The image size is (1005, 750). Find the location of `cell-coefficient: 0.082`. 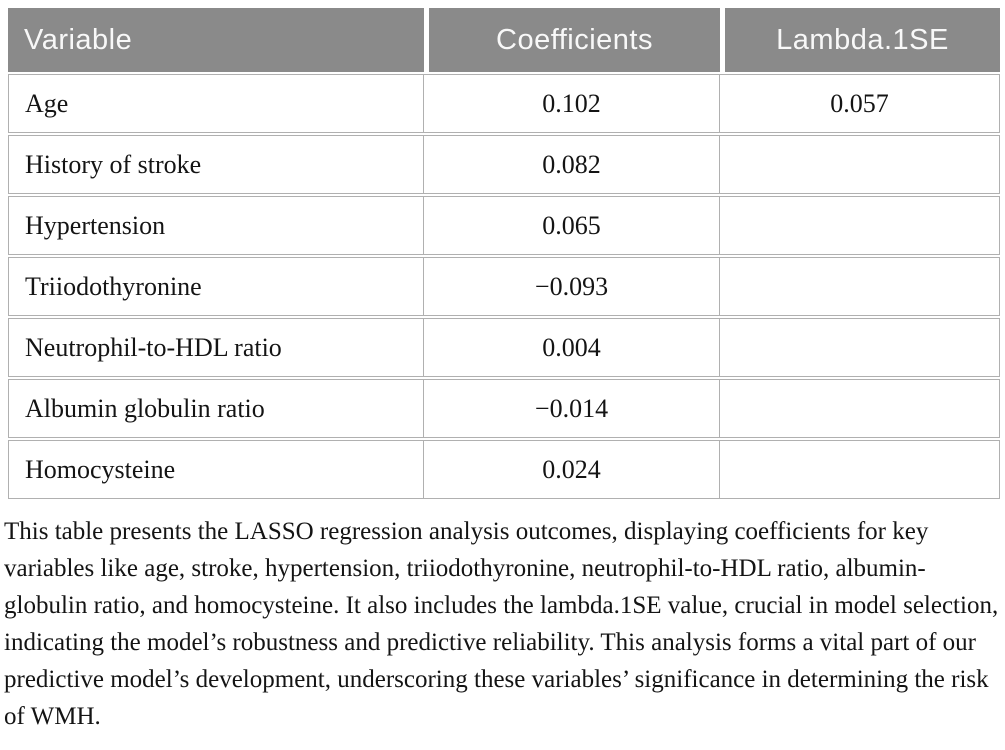

cell-coefficient: 0.082 is located at coordinates (572, 164).